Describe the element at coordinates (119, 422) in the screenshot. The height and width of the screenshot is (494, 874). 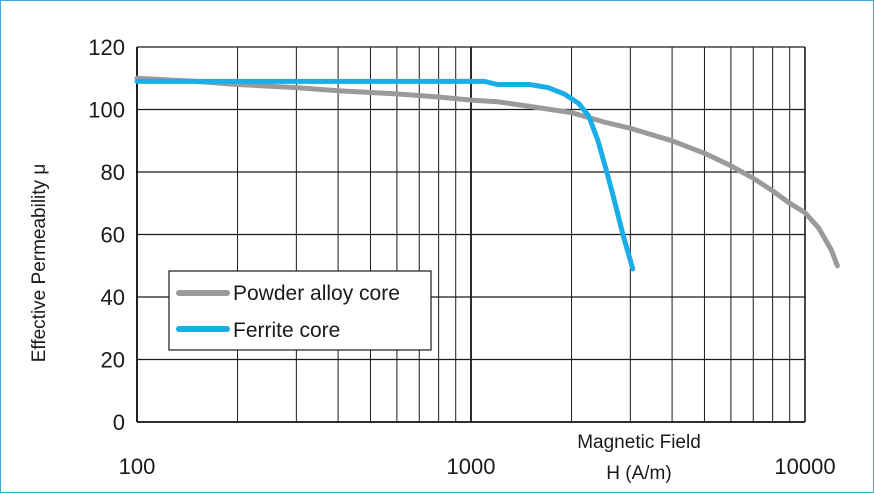
I see `y-tick-label: 0` at that location.